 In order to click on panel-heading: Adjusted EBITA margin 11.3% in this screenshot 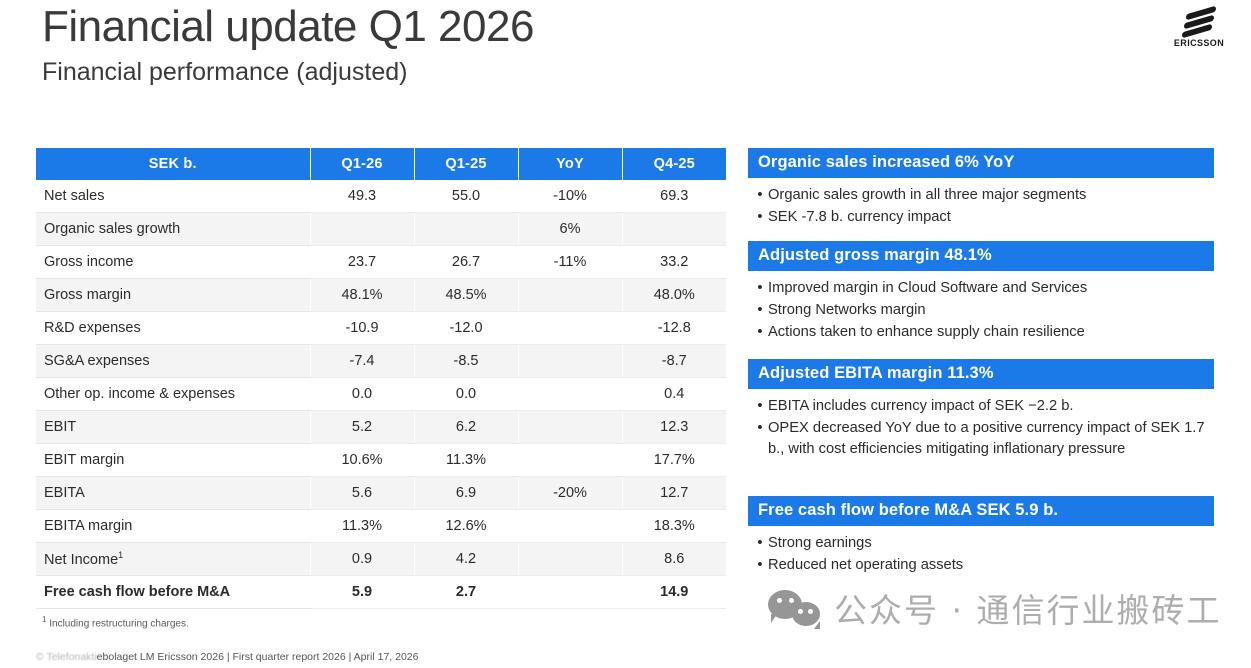, I will do `click(981, 374)`.